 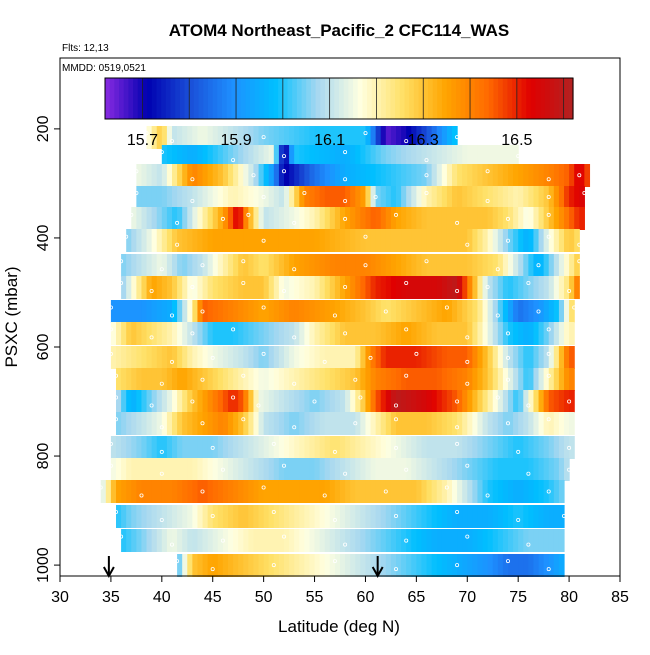 What do you see at coordinates (235, 140) in the screenshot?
I see `colorbar-tick-label: 15.9` at bounding box center [235, 140].